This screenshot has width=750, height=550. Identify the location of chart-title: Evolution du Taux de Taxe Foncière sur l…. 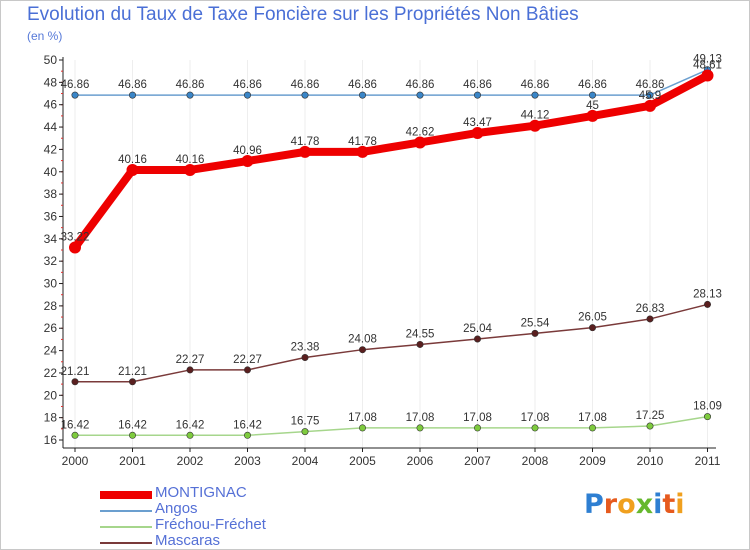
(303, 14).